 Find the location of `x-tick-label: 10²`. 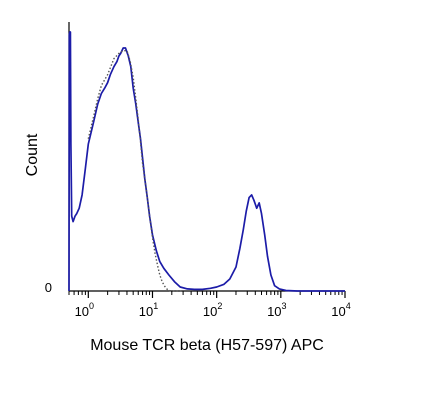

x-tick-label: 10² is located at coordinates (212, 310).